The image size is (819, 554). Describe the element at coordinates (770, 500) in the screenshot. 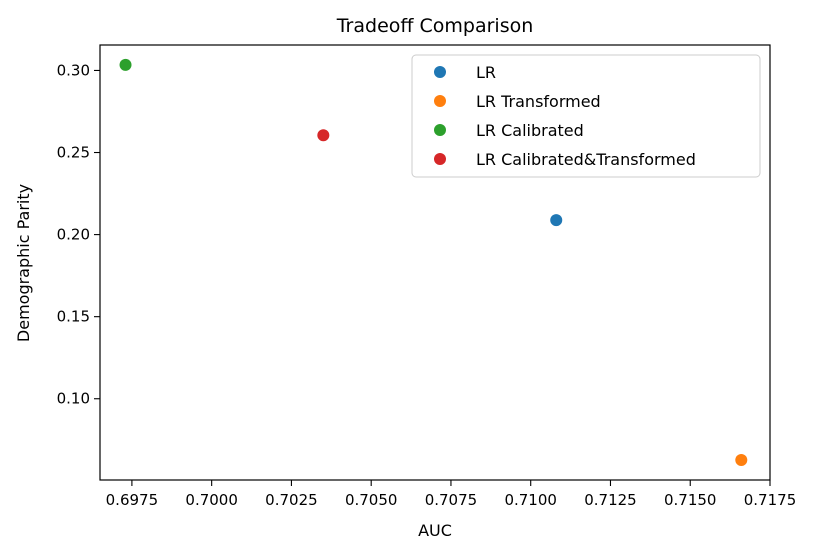

I see `x-tick-label: 0.7175` at that location.